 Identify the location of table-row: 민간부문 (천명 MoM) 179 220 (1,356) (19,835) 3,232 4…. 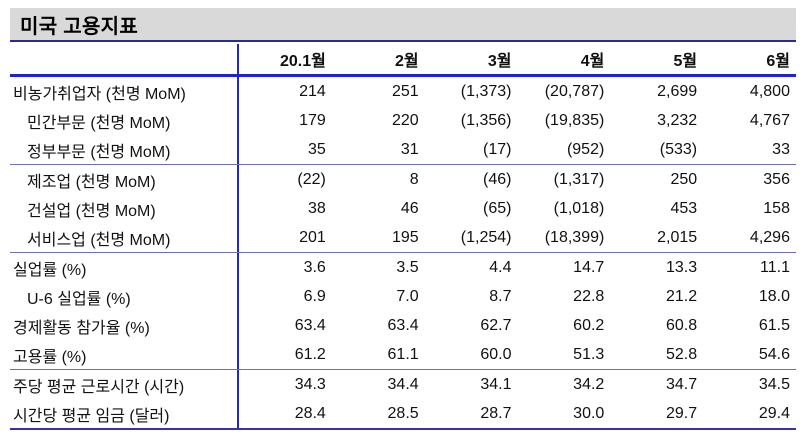
(403, 120).